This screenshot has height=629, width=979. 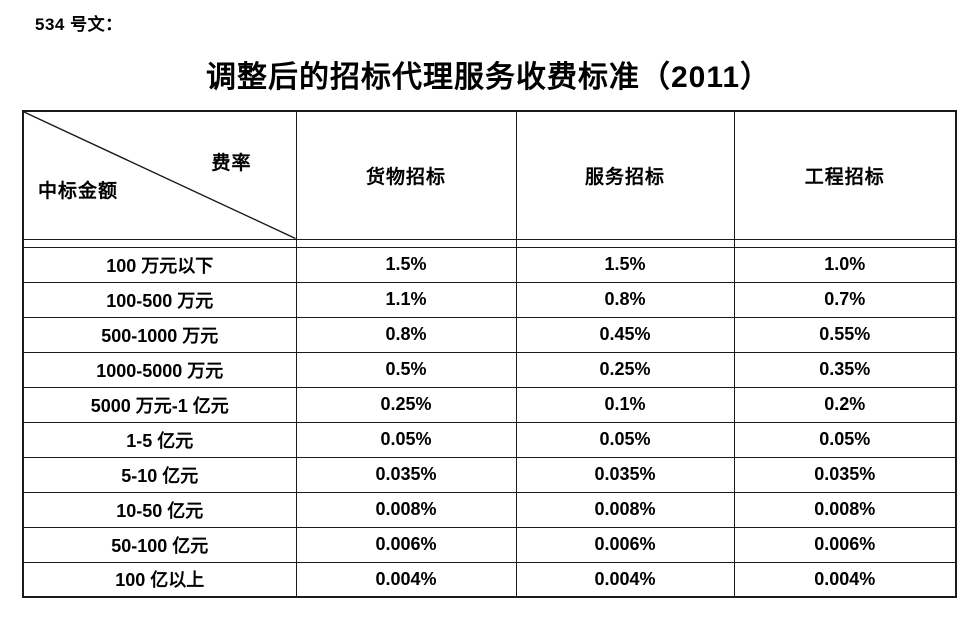 I want to click on page-title: 调整后的招标代理服务收费标准（2011）, so click(x=488, y=77).